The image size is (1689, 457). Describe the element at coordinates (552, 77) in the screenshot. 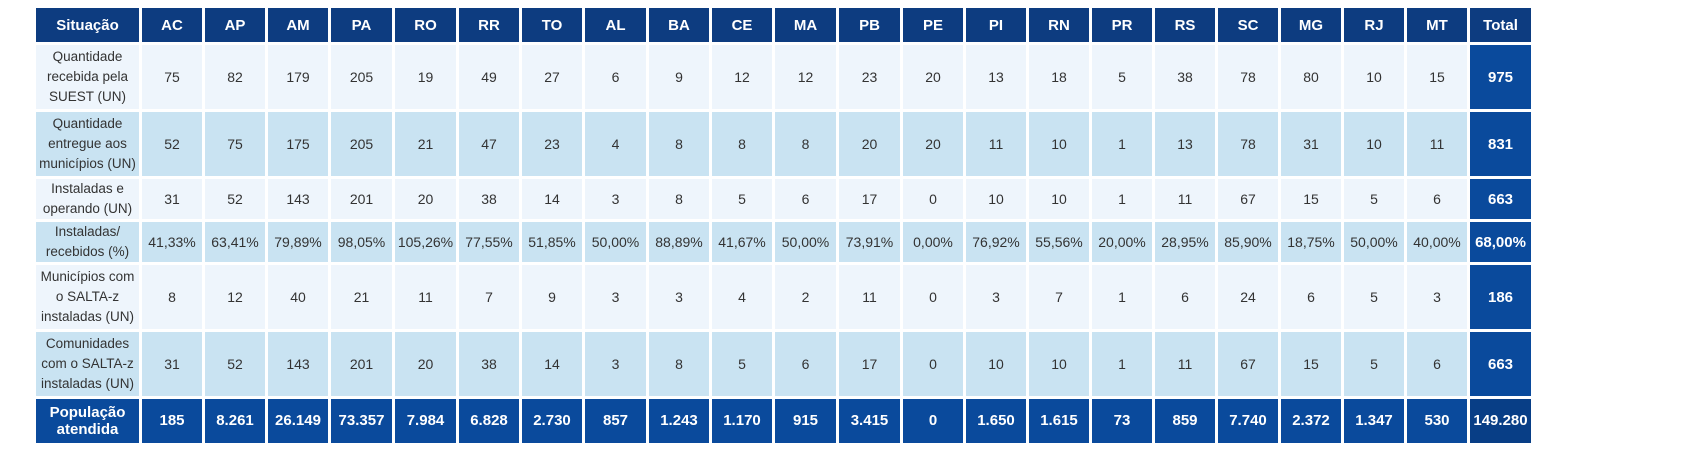

I see `table-cell: 27` at that location.